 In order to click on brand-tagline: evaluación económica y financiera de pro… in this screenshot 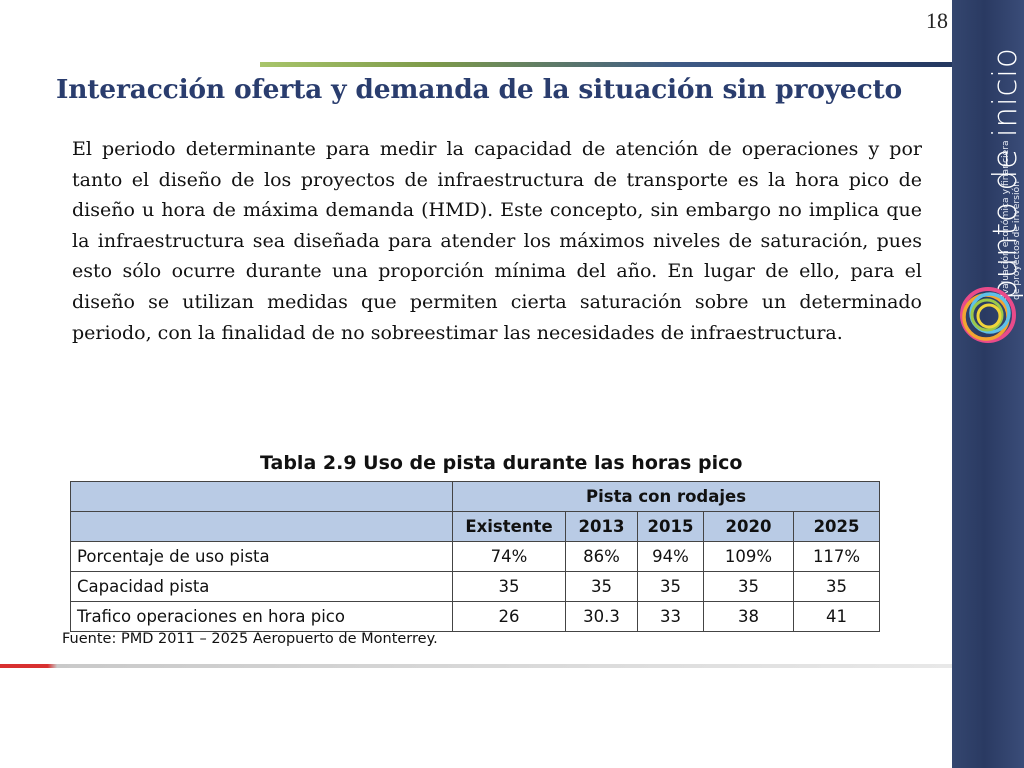, I will do `click(1011, 220)`.